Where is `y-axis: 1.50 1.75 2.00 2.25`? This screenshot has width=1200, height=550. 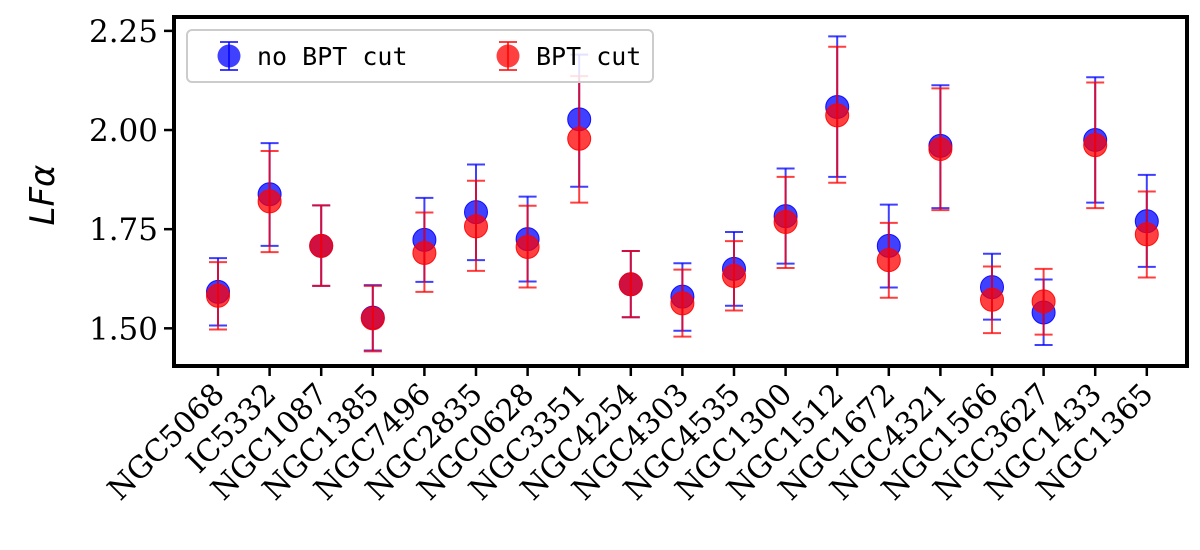 y-axis: 1.50 1.75 2.00 2.25 is located at coordinates (131, 180).